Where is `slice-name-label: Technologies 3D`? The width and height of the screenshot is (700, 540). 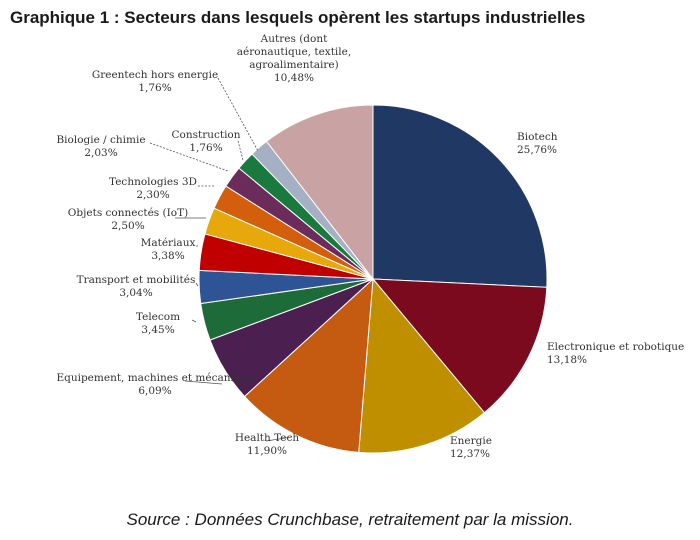
slice-name-label: Technologies 3D is located at coordinates (153, 182).